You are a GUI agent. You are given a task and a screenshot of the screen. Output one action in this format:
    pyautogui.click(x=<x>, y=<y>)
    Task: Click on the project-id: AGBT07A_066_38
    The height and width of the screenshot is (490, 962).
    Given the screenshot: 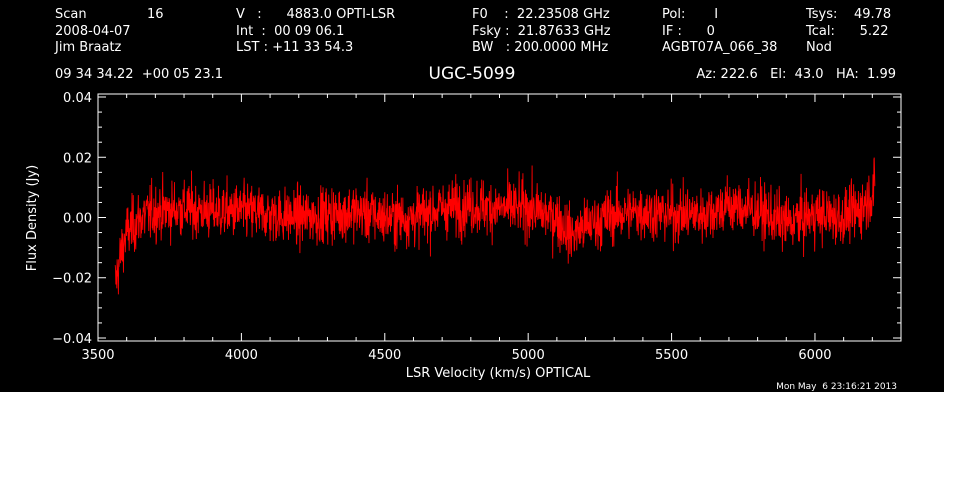 What is the action you would take?
    pyautogui.click(x=719, y=47)
    